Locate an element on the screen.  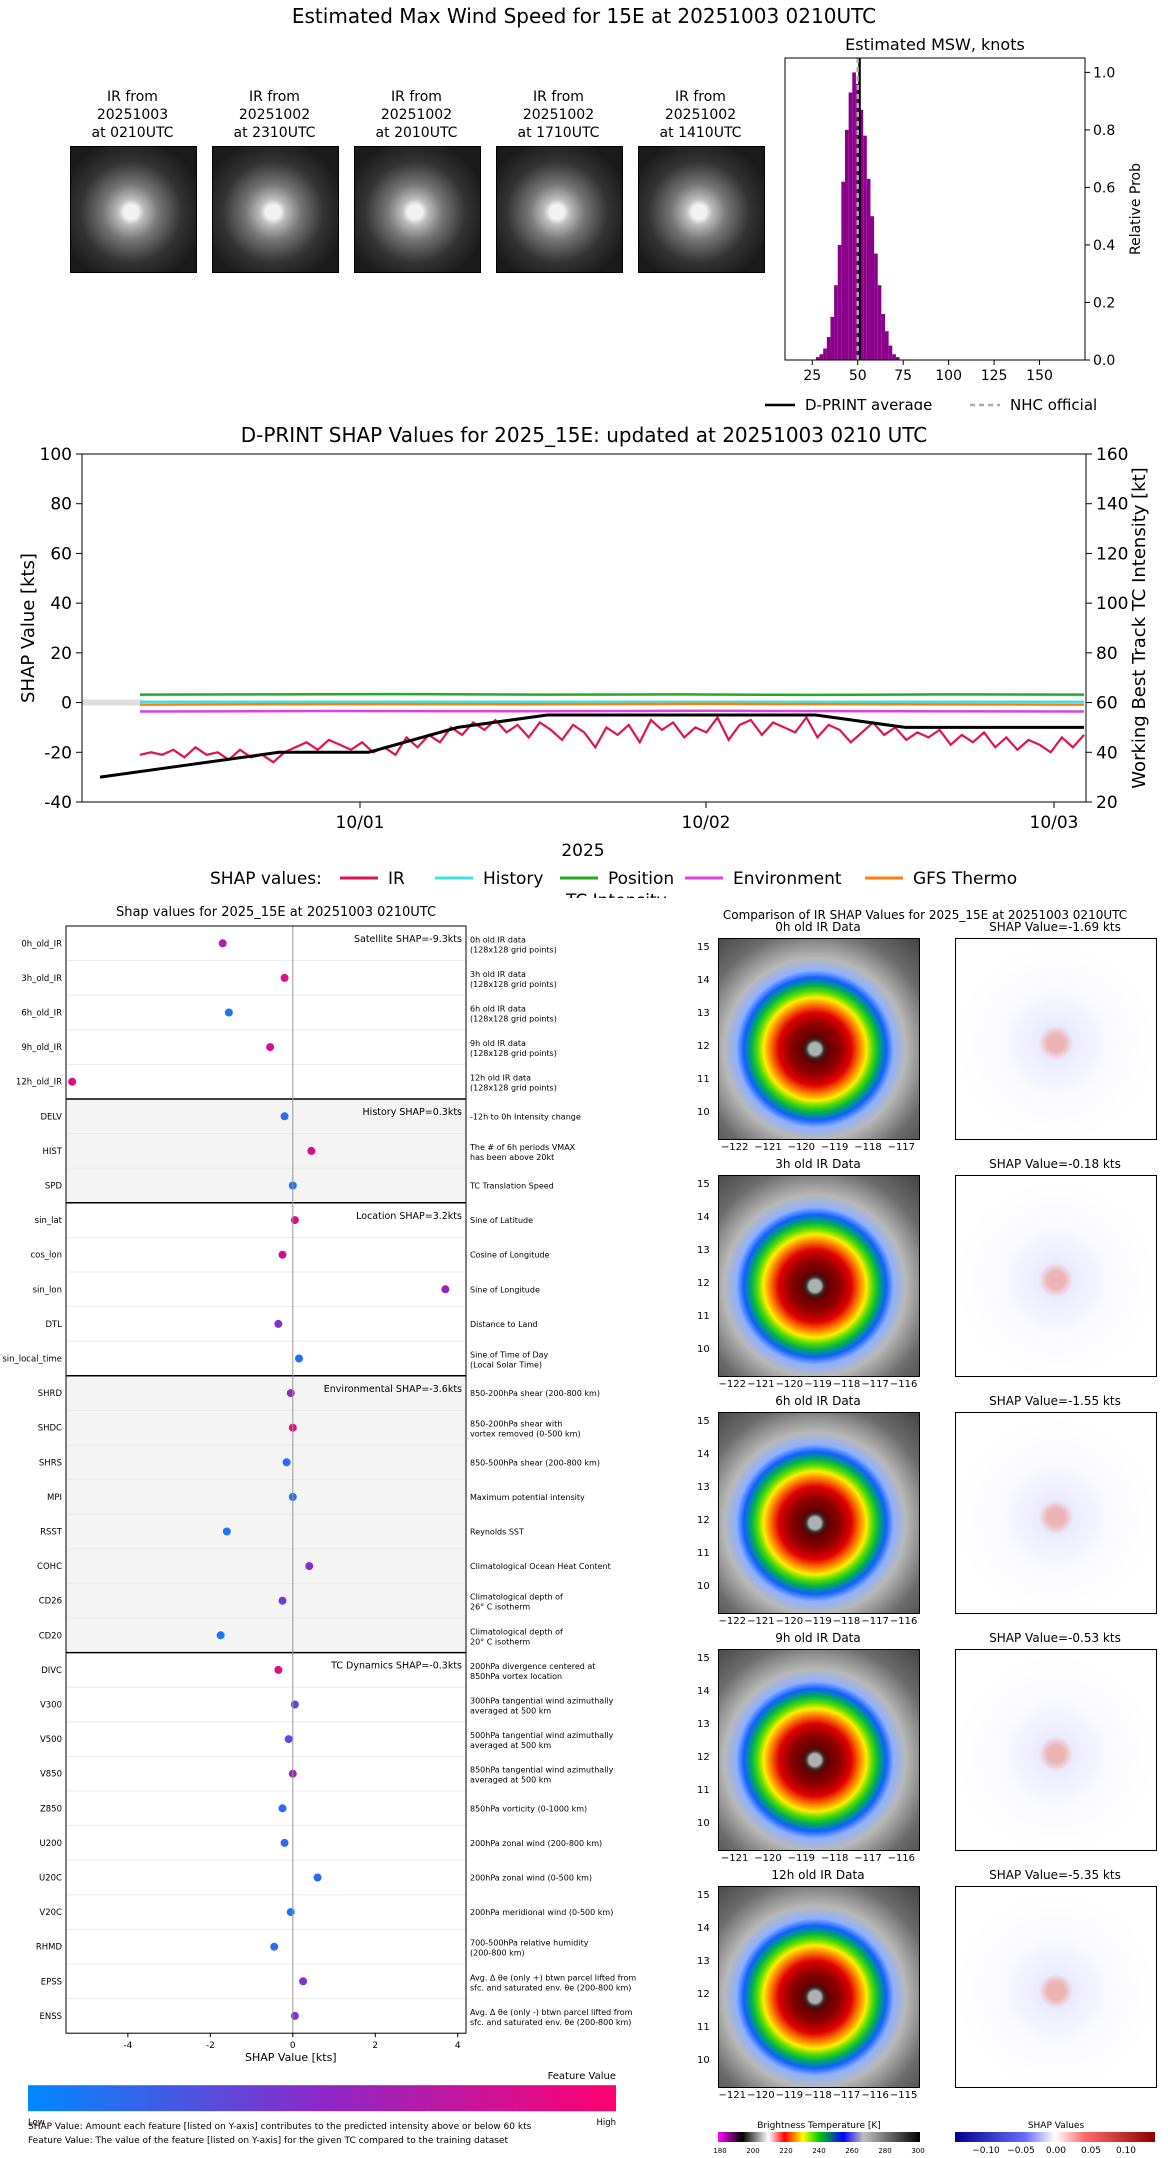
ir-y-tick-label: 11 is located at coordinates (703, 1079).